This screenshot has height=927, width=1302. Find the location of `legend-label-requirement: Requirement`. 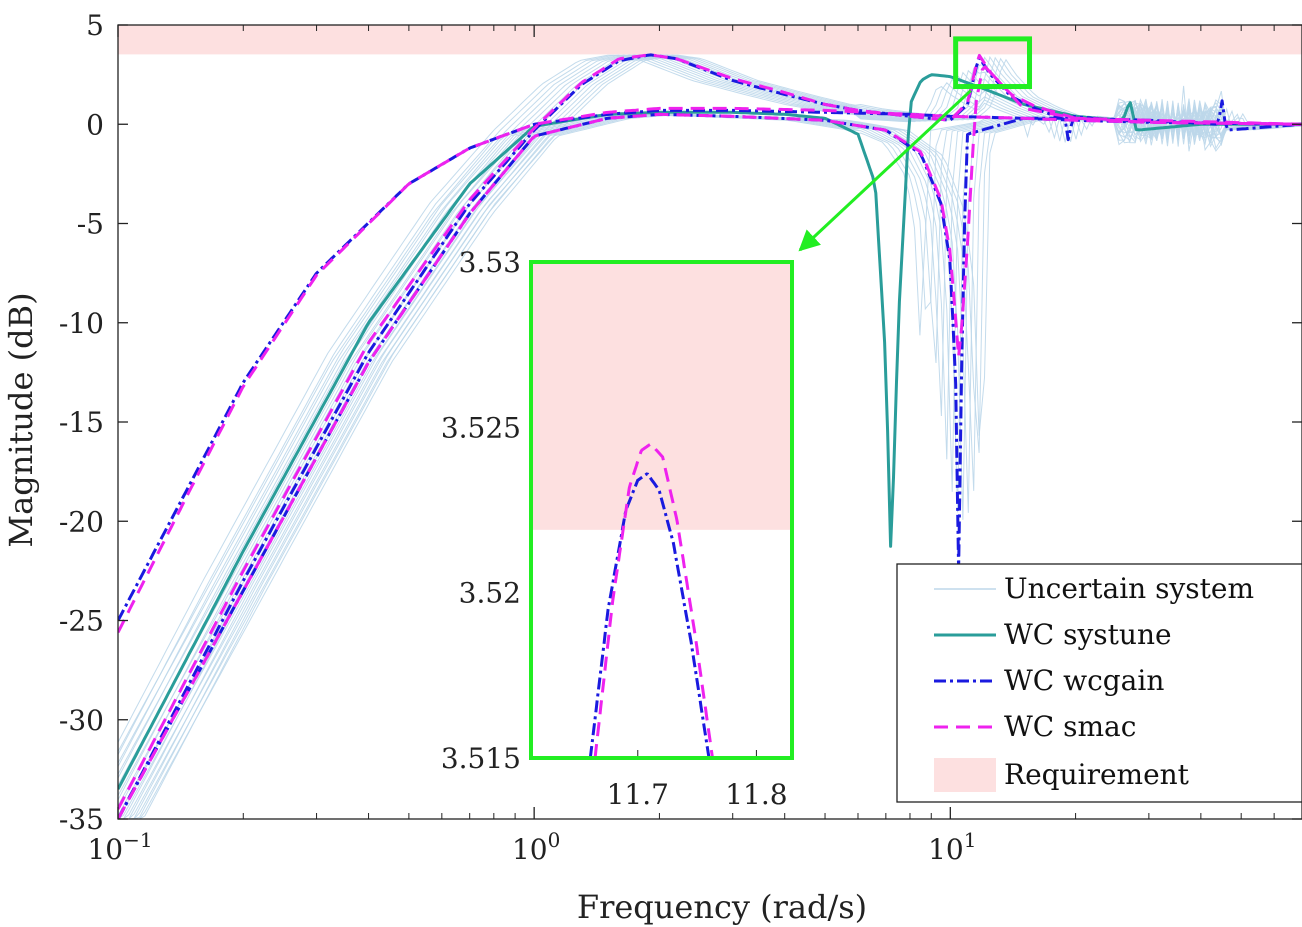

legend-label-requirement: Requirement is located at coordinates (1097, 774).